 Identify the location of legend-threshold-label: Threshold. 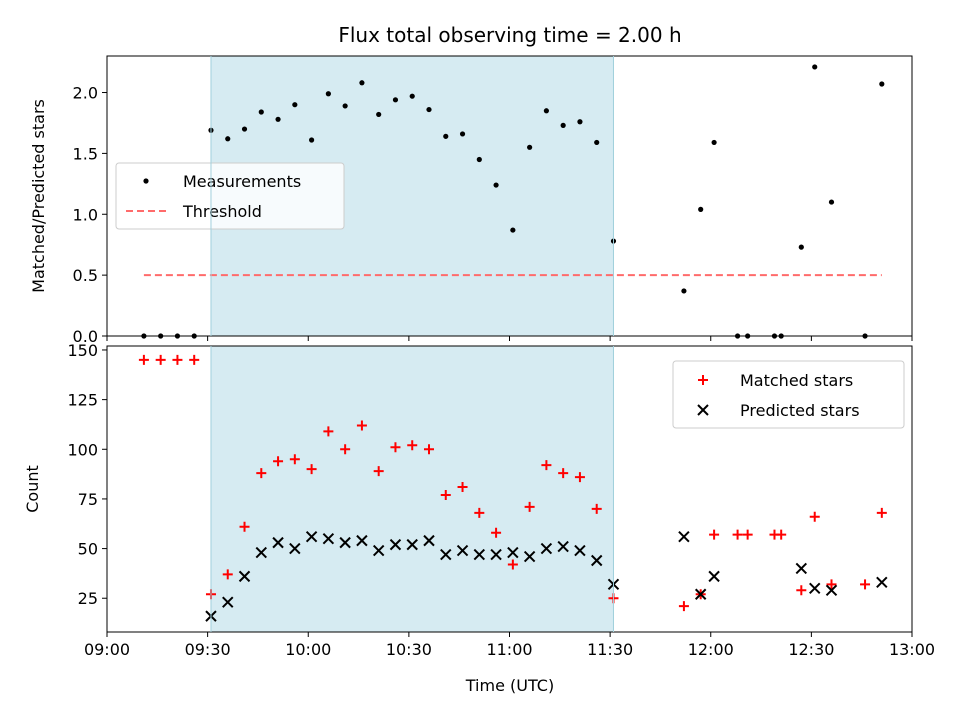
(222, 211).